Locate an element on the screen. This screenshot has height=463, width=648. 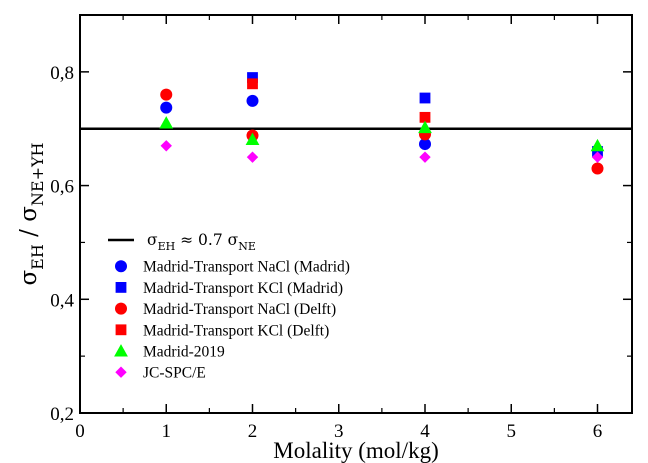
x-tick-label: 3 is located at coordinates (339, 431).